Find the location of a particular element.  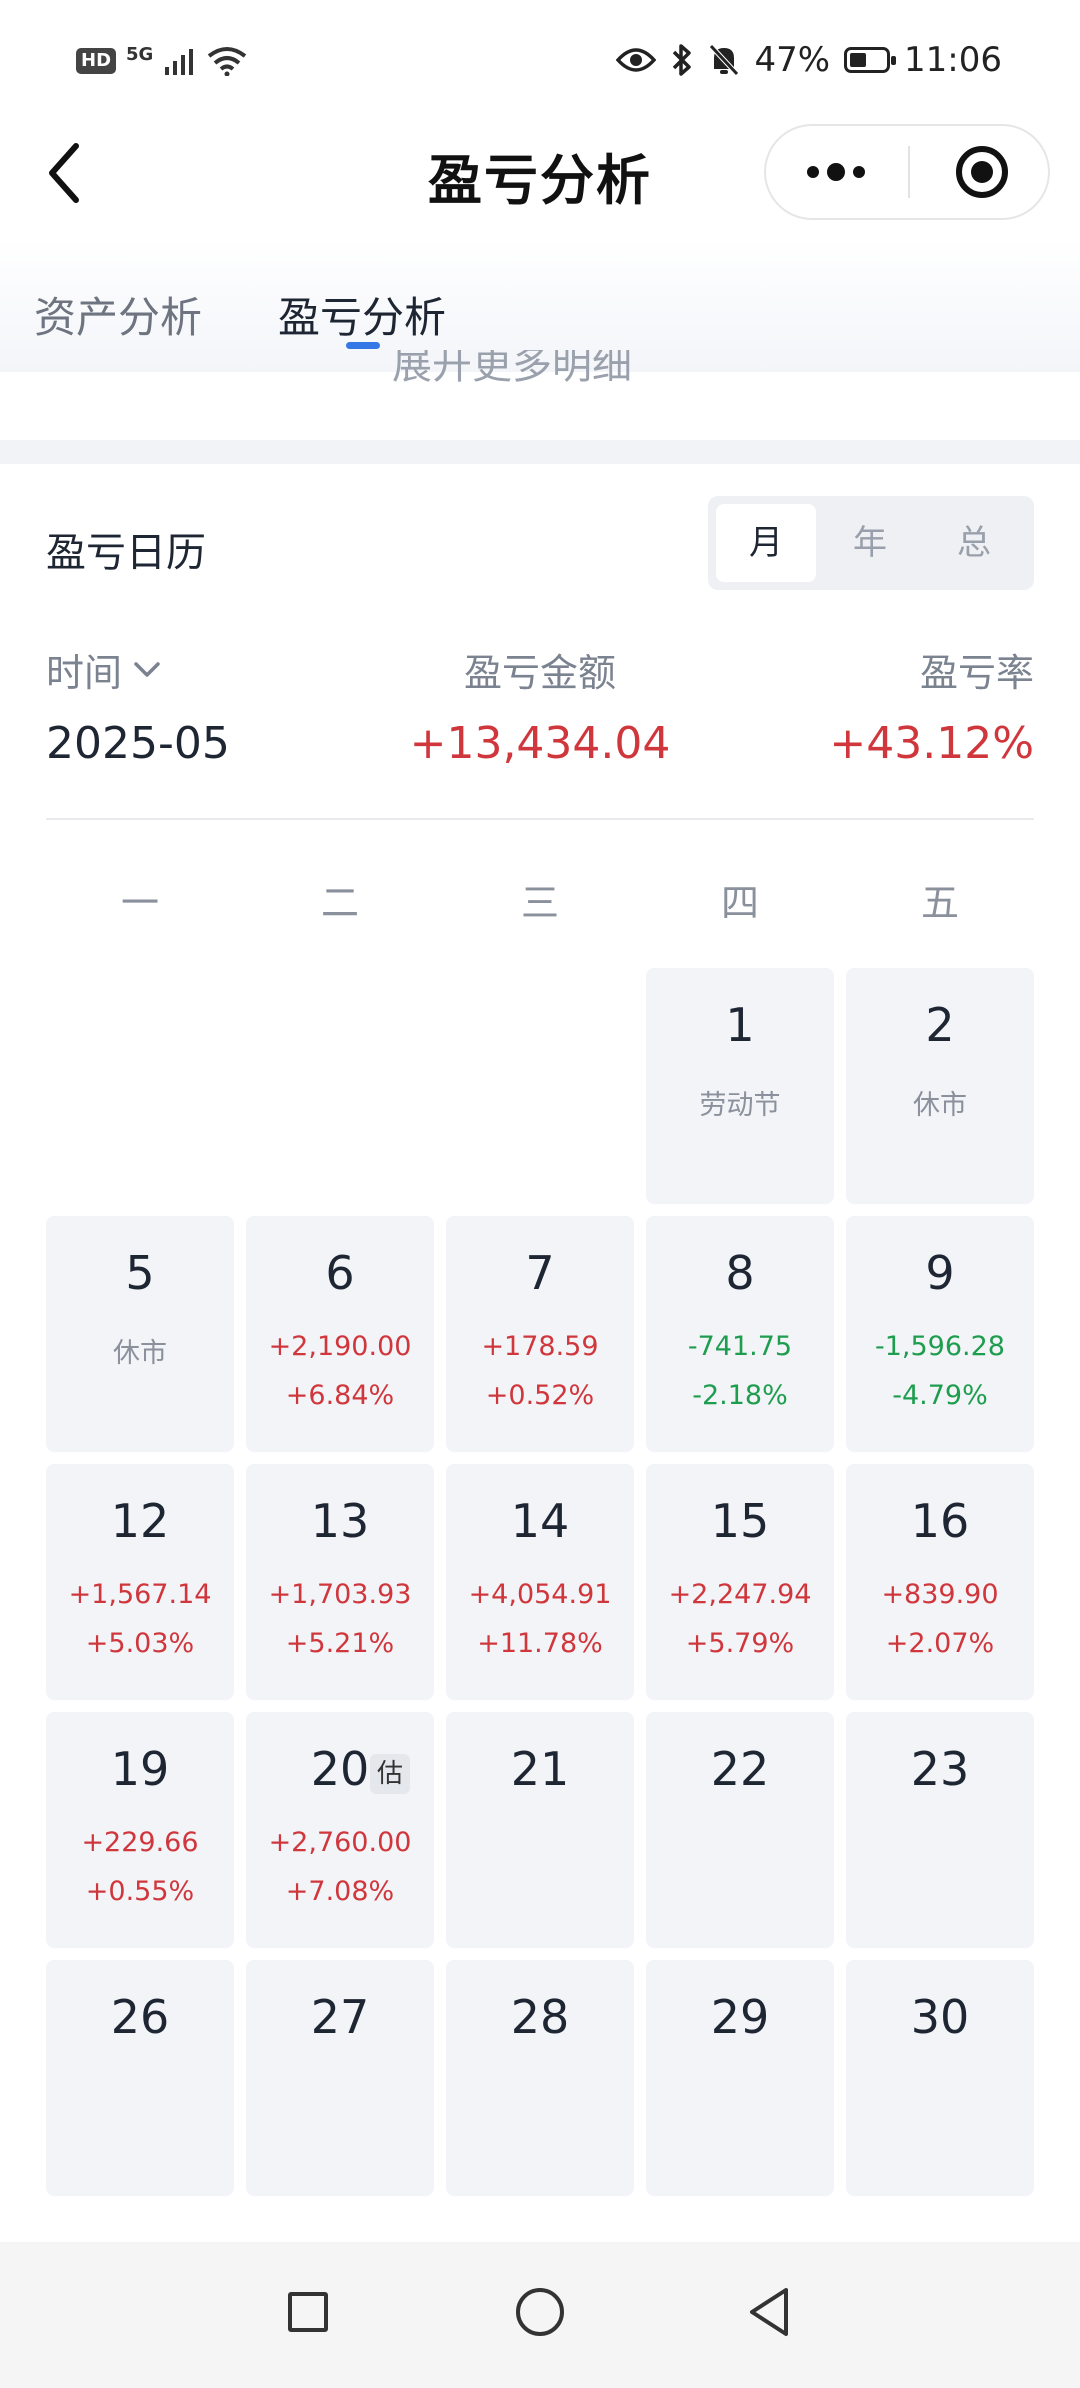

day-number: 2 is located at coordinates (940, 1025).